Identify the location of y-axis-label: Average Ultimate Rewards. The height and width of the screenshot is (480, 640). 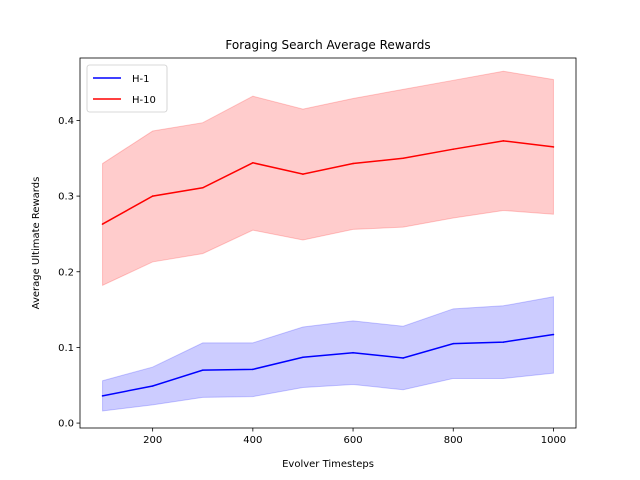
(36, 243).